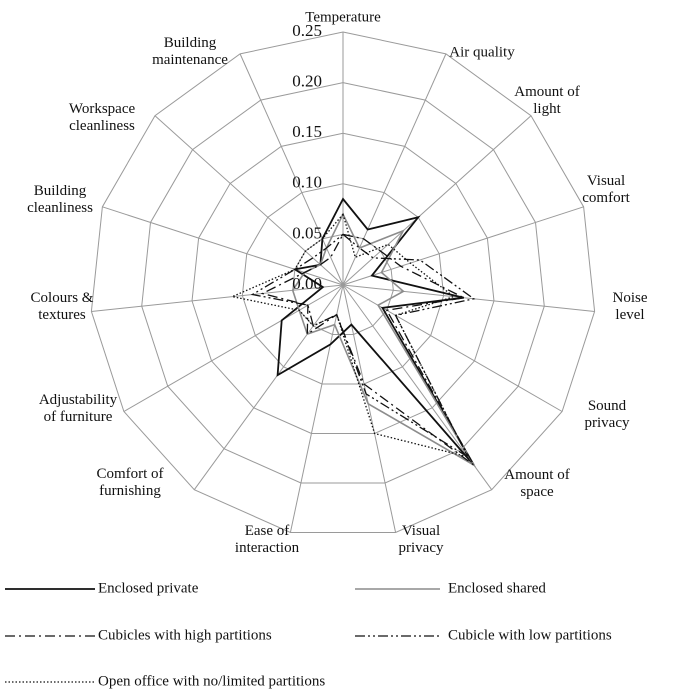  I want to click on r-tick-label: 0.05, so click(307, 232).